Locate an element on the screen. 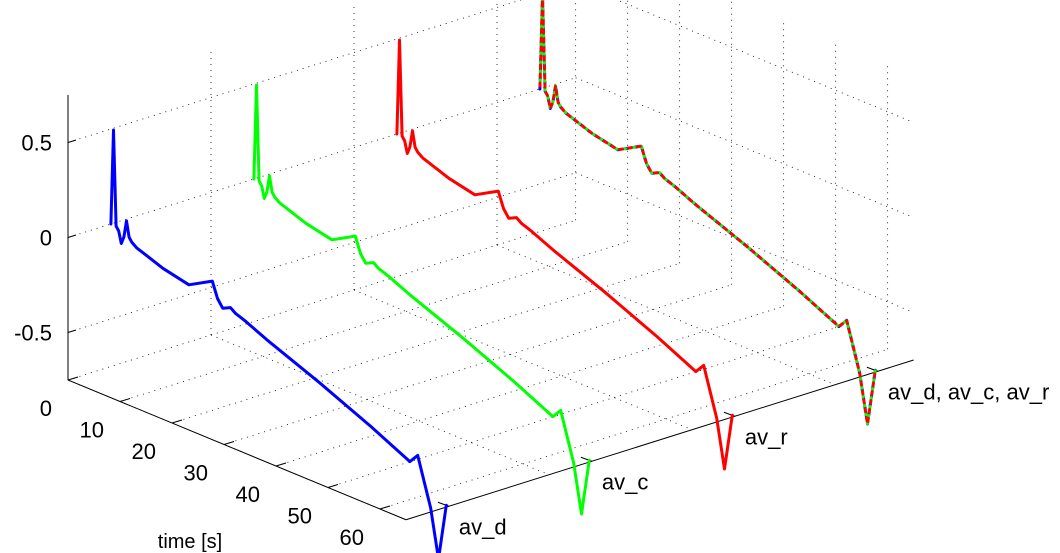  y-tick-label: av_d, av_c, av_r is located at coordinates (968, 391).